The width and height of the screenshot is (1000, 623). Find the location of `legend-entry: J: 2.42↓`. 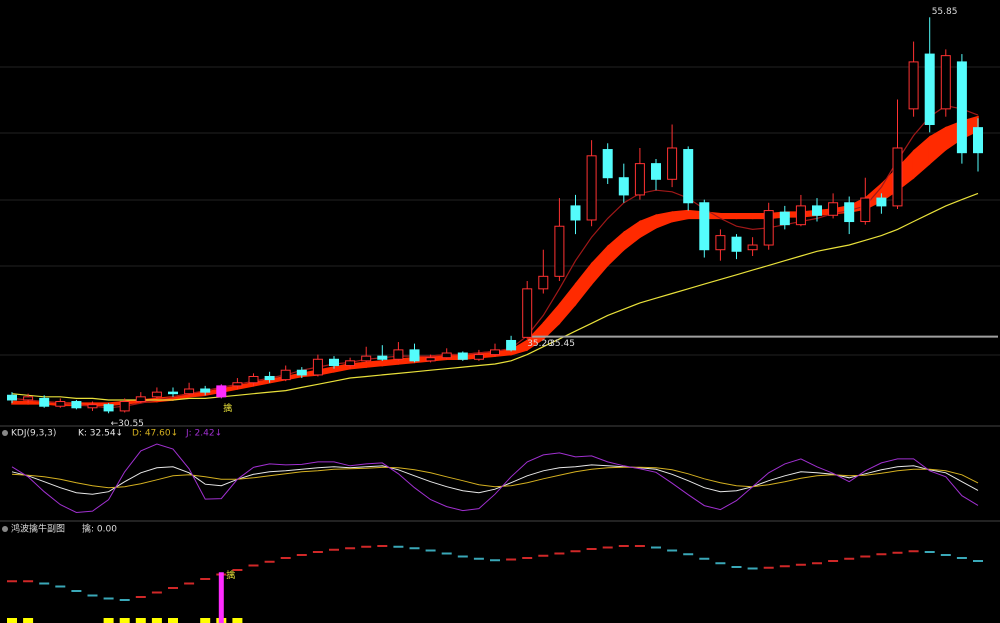

legend-entry: J: 2.42↓ is located at coordinates (203, 434).